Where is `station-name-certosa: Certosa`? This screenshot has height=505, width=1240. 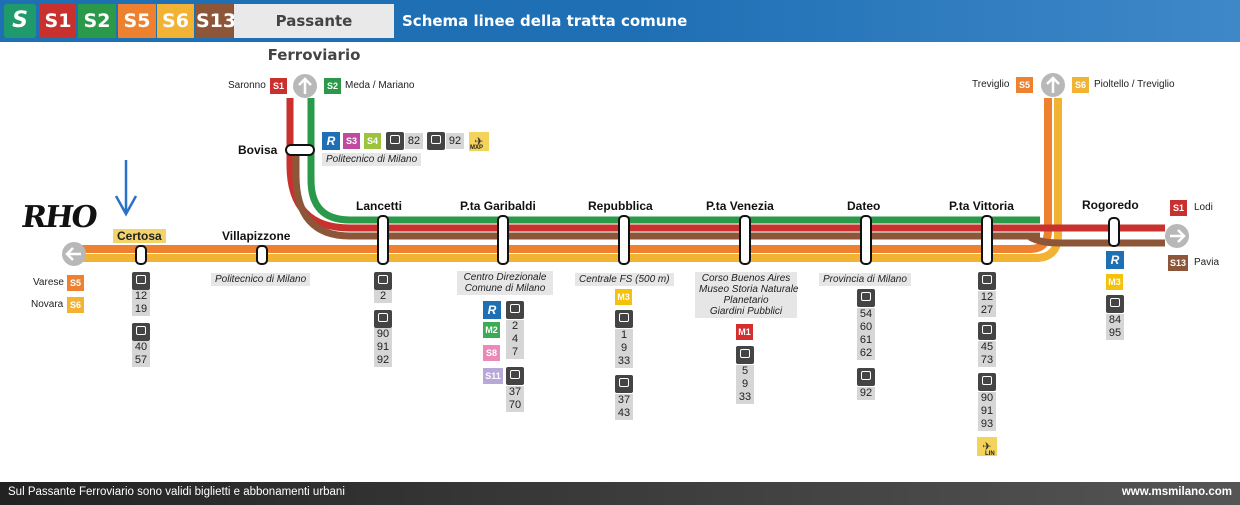
station-name-certosa: Certosa is located at coordinates (139, 236).